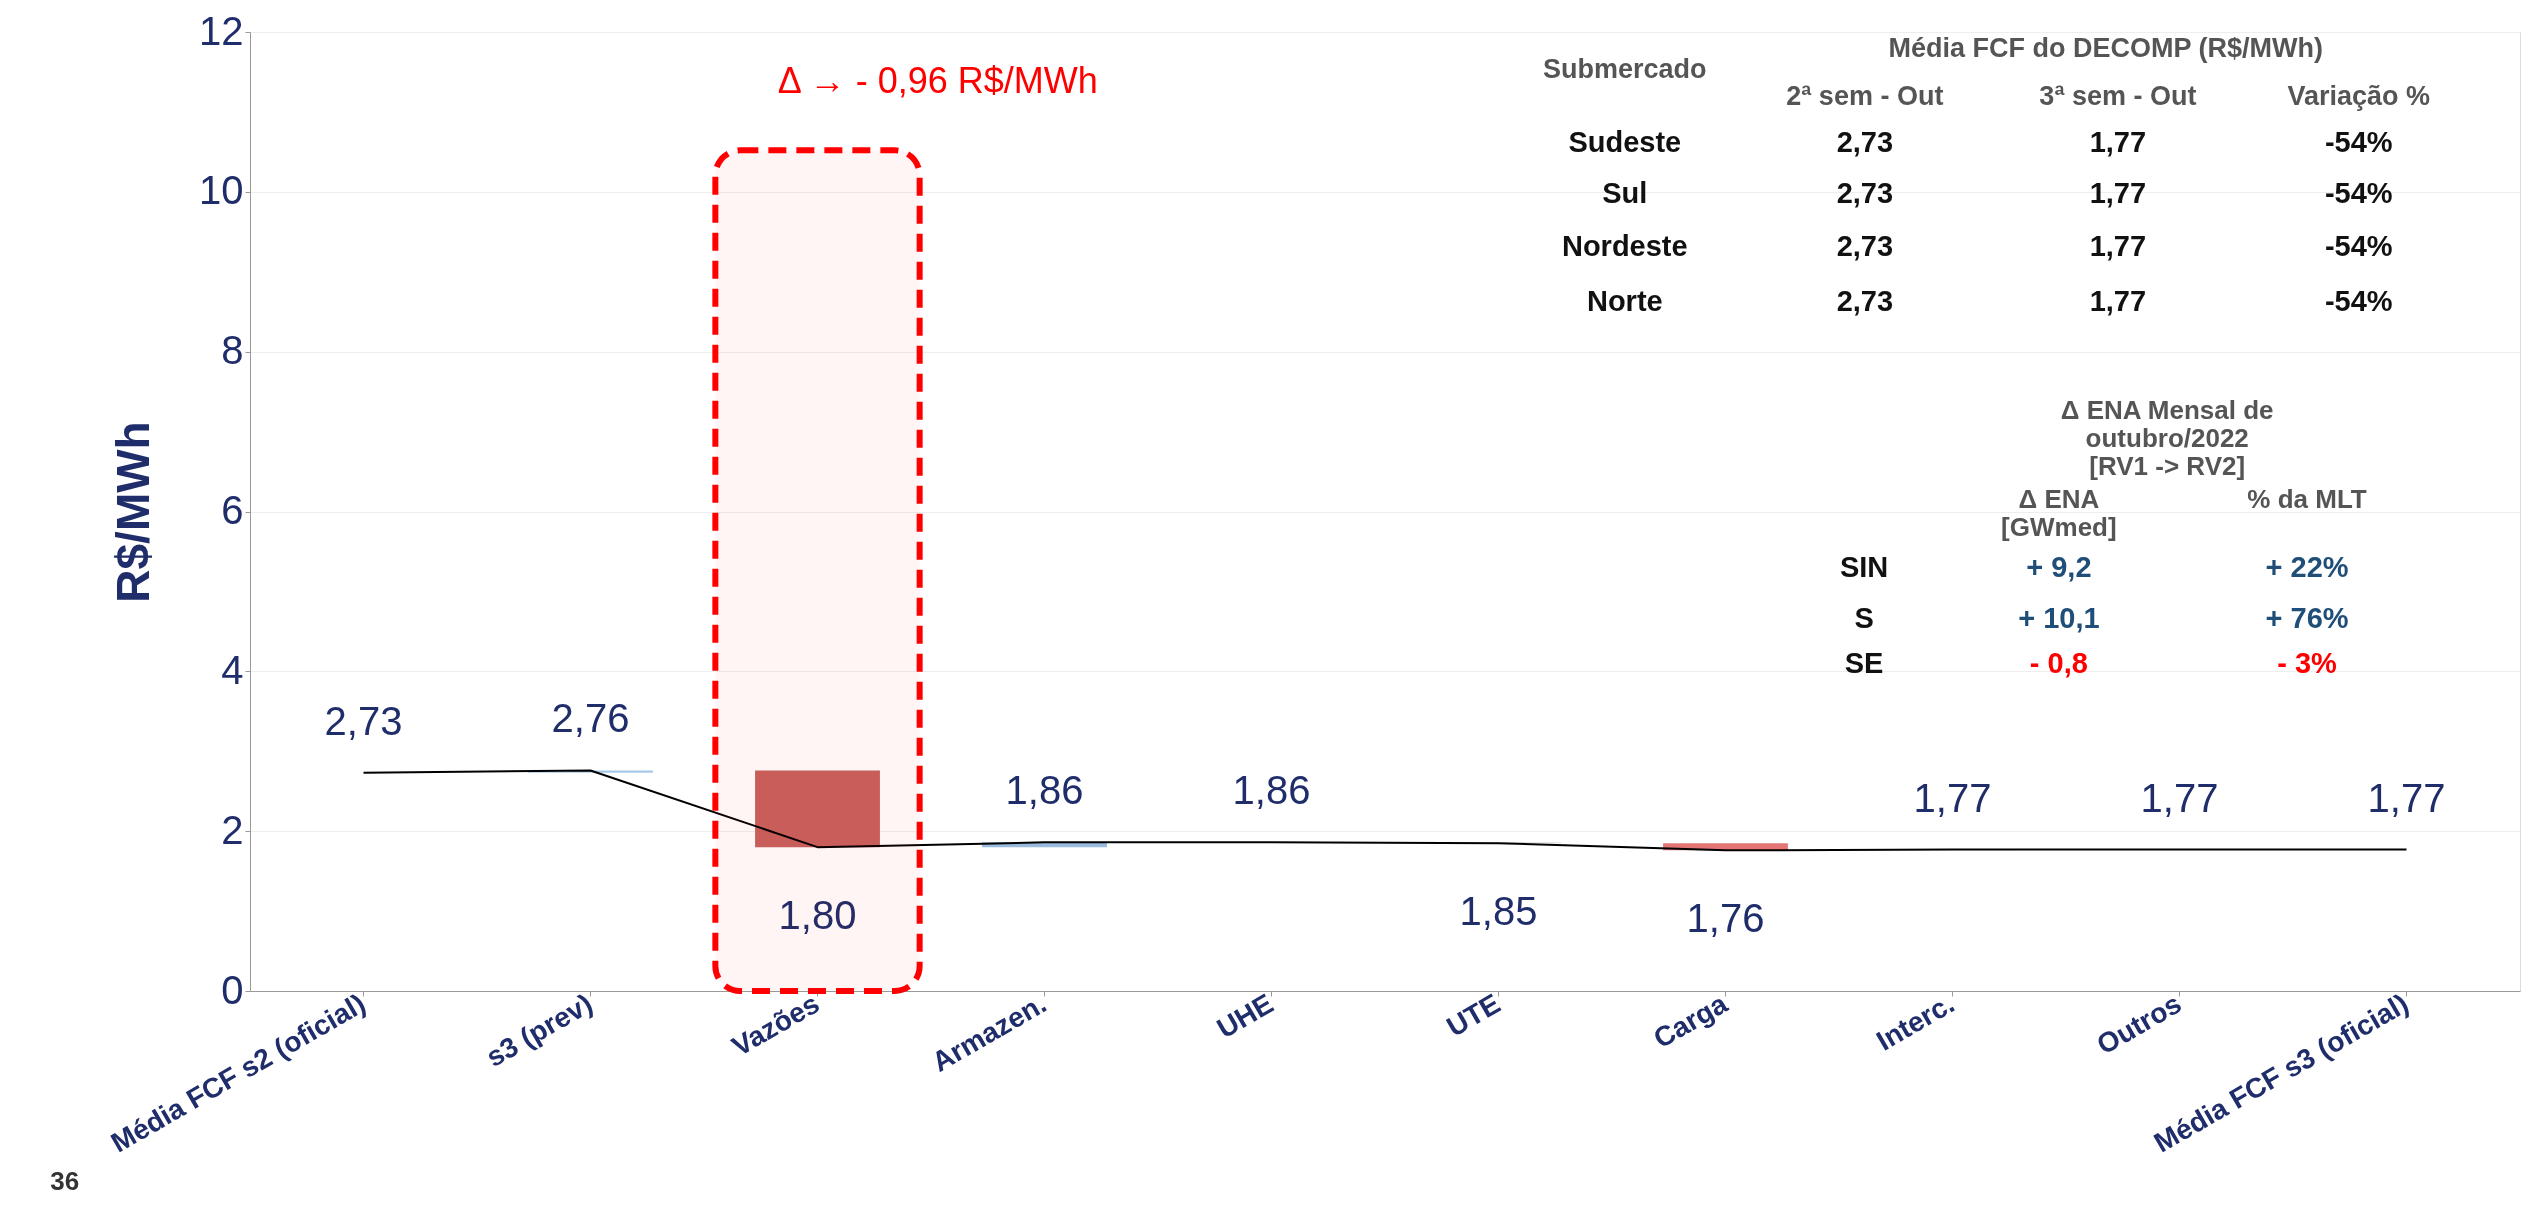  I want to click on x-tick-label: UTE, so click(1473, 1015).